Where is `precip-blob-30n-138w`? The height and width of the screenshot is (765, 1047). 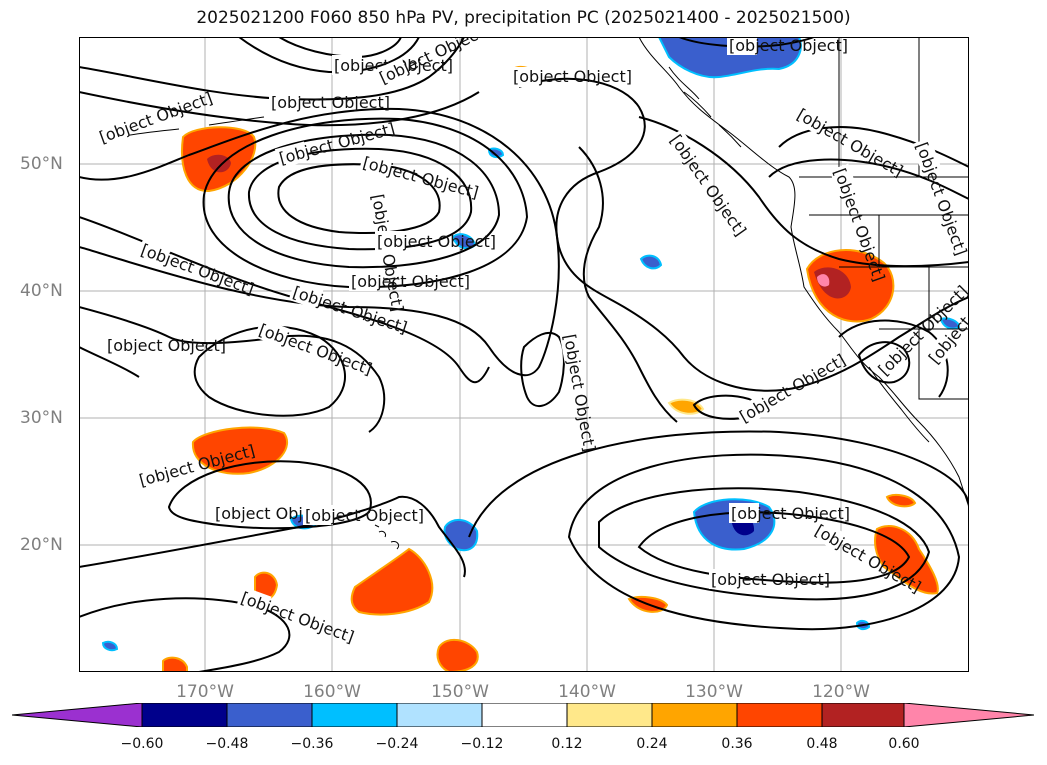 precip-blob-30n-138w is located at coordinates (686, 406).